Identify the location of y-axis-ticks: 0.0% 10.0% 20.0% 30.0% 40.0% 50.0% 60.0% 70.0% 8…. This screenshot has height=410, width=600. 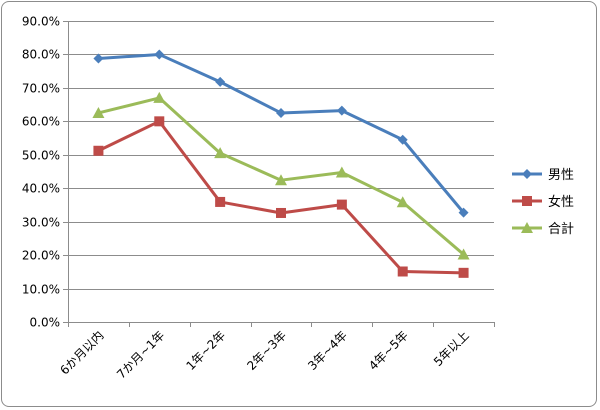
(41, 172).